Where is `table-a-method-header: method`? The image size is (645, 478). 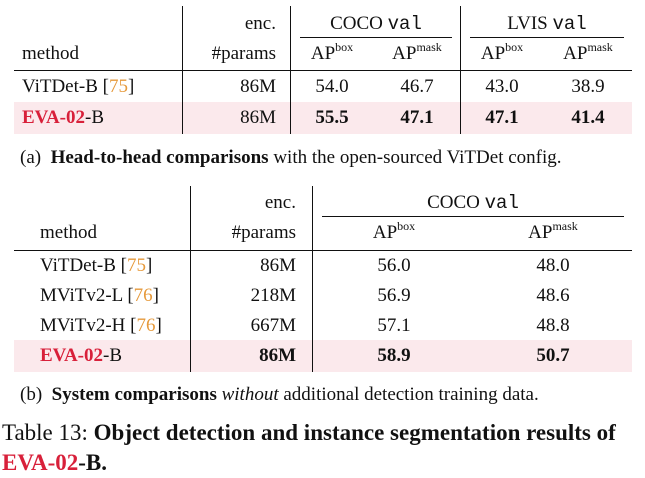
table-a-method-header: method is located at coordinates (50, 53).